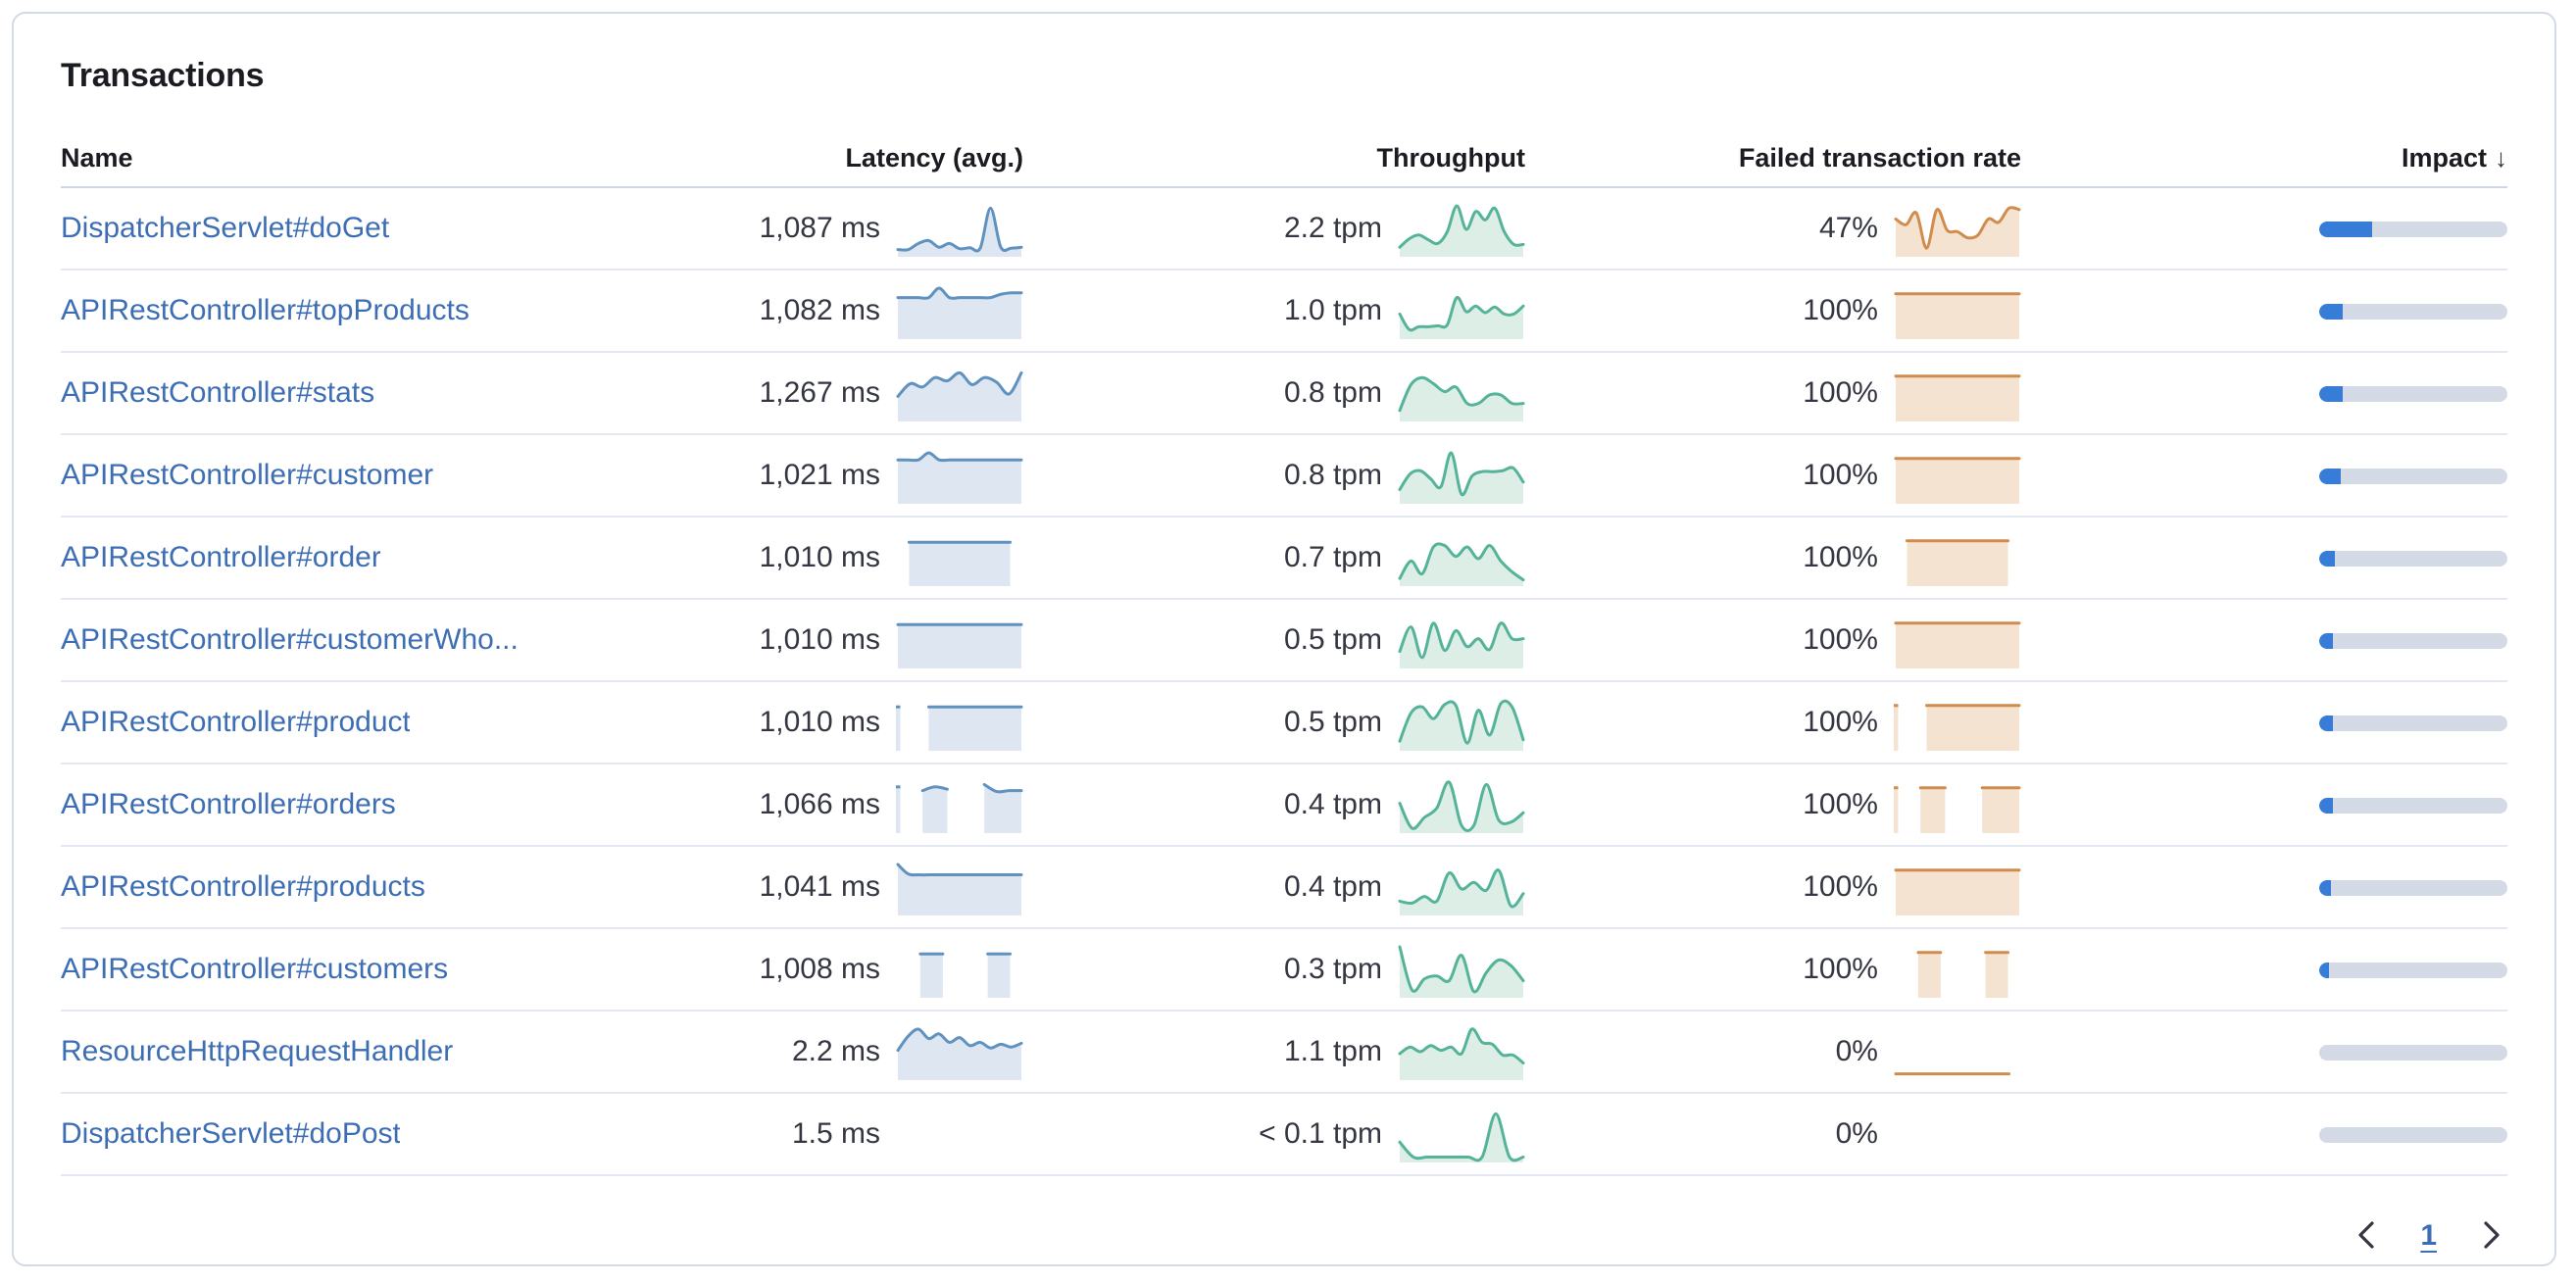  What do you see at coordinates (1332, 228) in the screenshot?
I see `throughput-value: 2.2 tpm` at bounding box center [1332, 228].